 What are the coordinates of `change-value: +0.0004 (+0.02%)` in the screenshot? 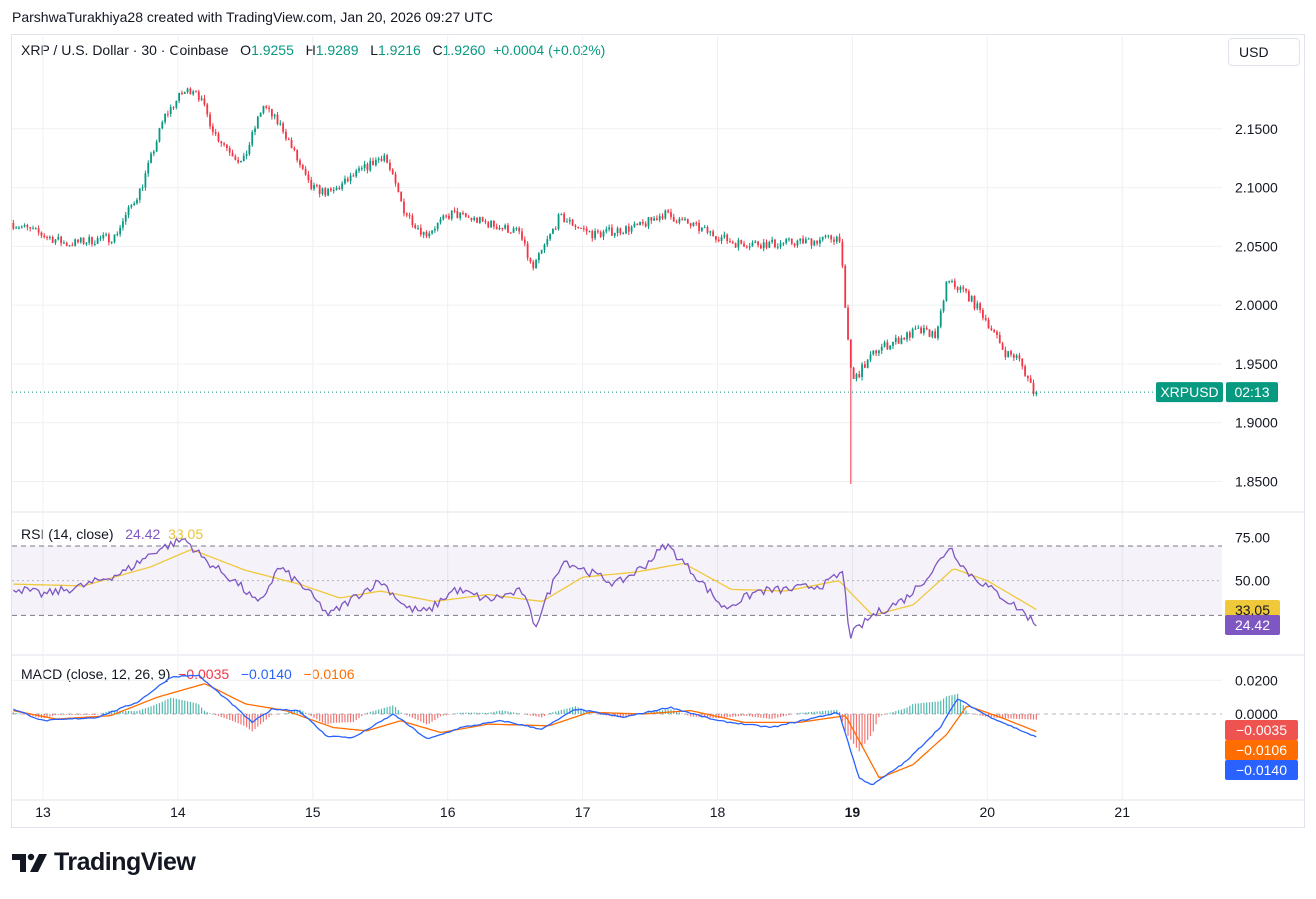 It's located at (549, 50).